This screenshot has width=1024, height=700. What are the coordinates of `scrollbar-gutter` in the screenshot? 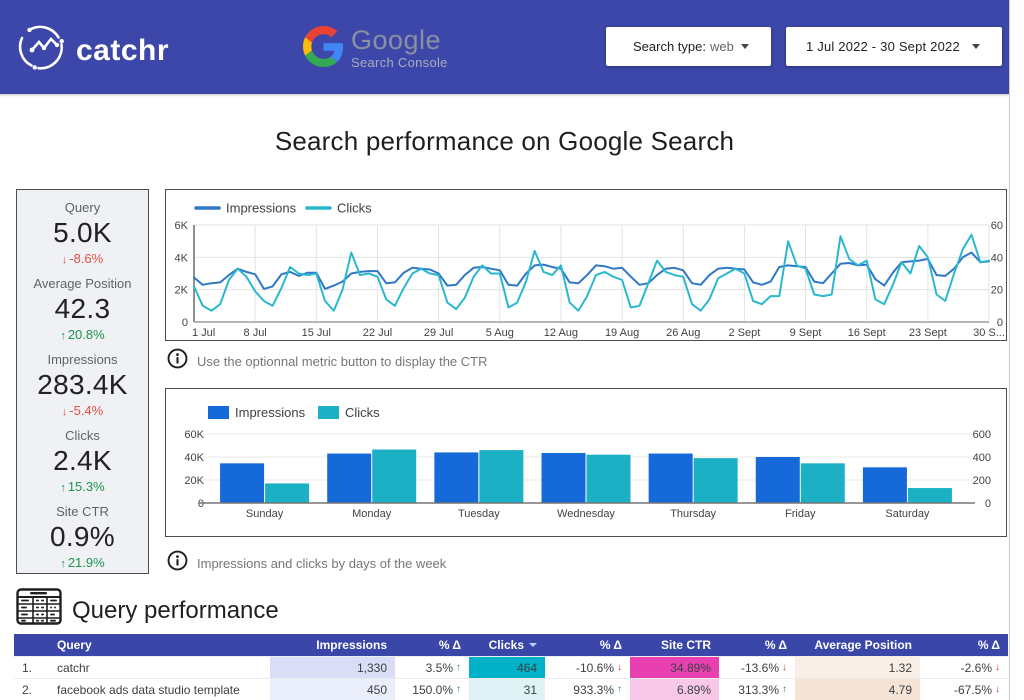 It's located at (1016, 350).